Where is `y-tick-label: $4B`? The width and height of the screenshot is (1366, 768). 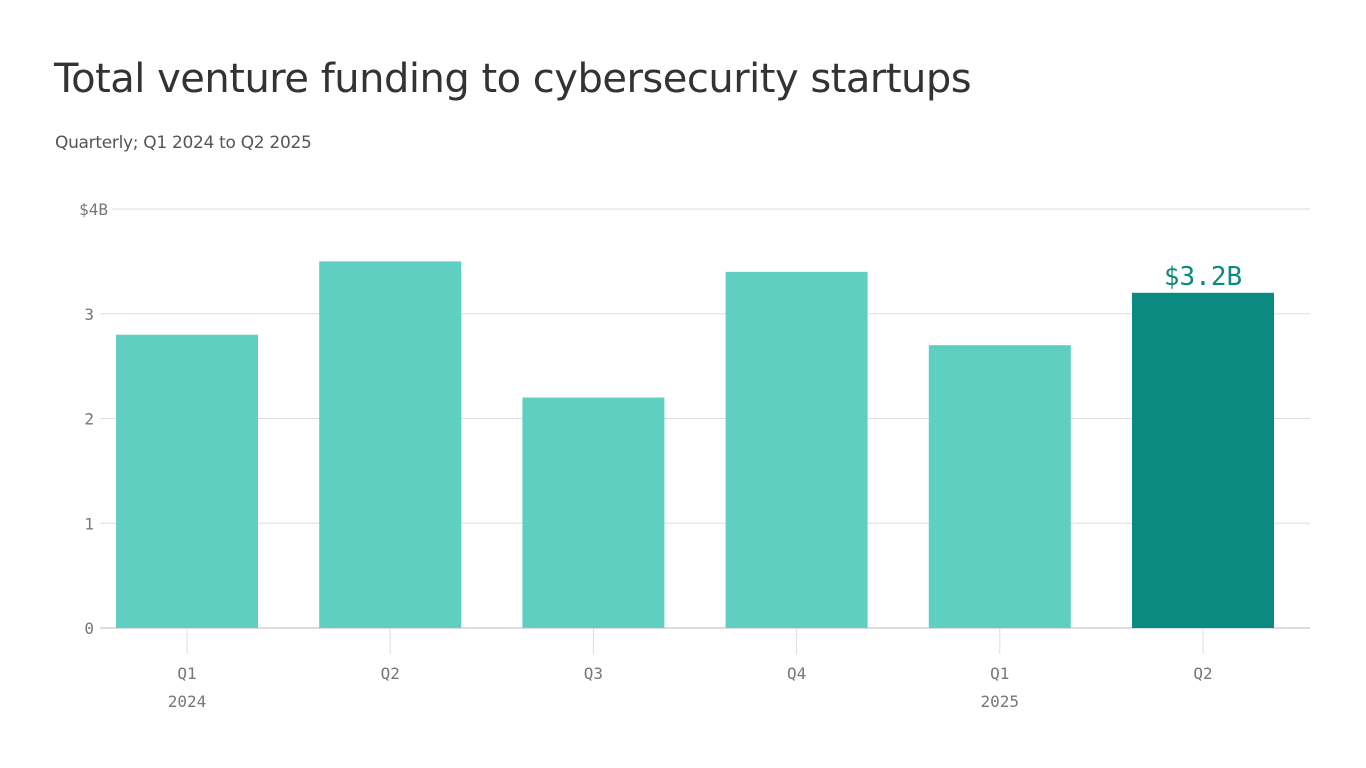 y-tick-label: $4B is located at coordinates (93, 209).